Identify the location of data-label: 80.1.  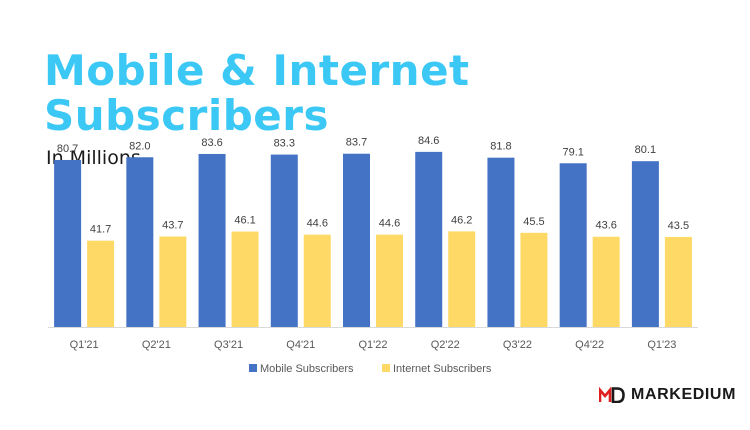
(645, 150).